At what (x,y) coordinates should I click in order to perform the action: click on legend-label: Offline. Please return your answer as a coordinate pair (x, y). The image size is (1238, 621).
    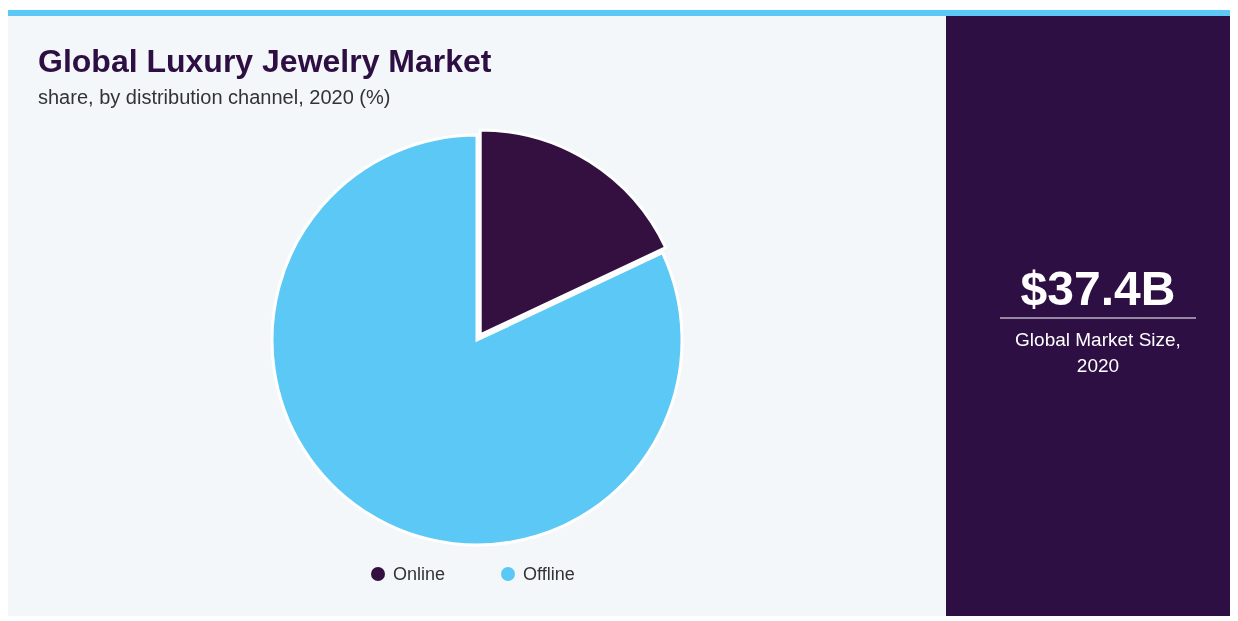
    Looking at the image, I should click on (549, 574).